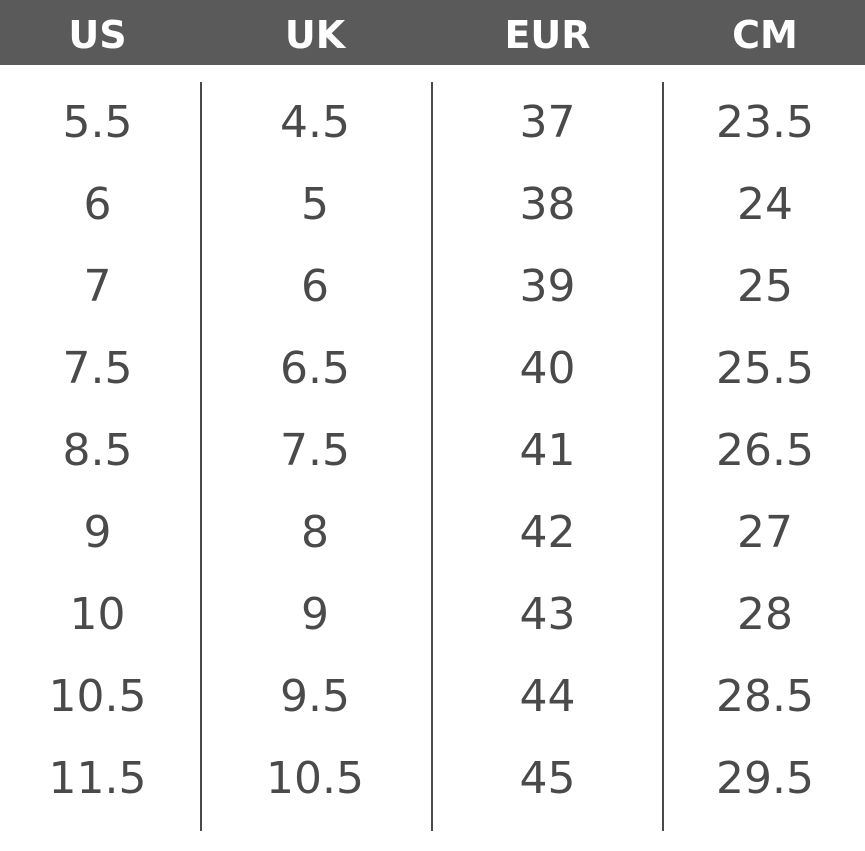 The width and height of the screenshot is (865, 851). I want to click on cell-cm-row-4: 25.5, so click(765, 368).